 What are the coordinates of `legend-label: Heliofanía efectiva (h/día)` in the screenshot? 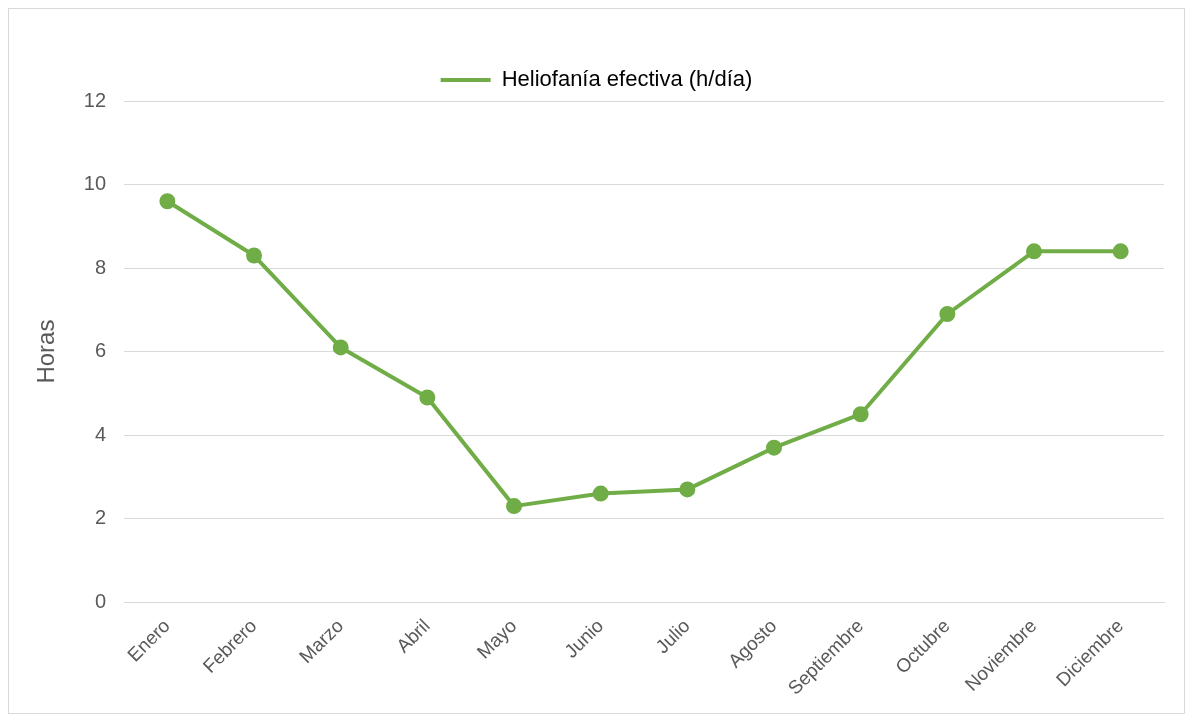 It's located at (627, 79).